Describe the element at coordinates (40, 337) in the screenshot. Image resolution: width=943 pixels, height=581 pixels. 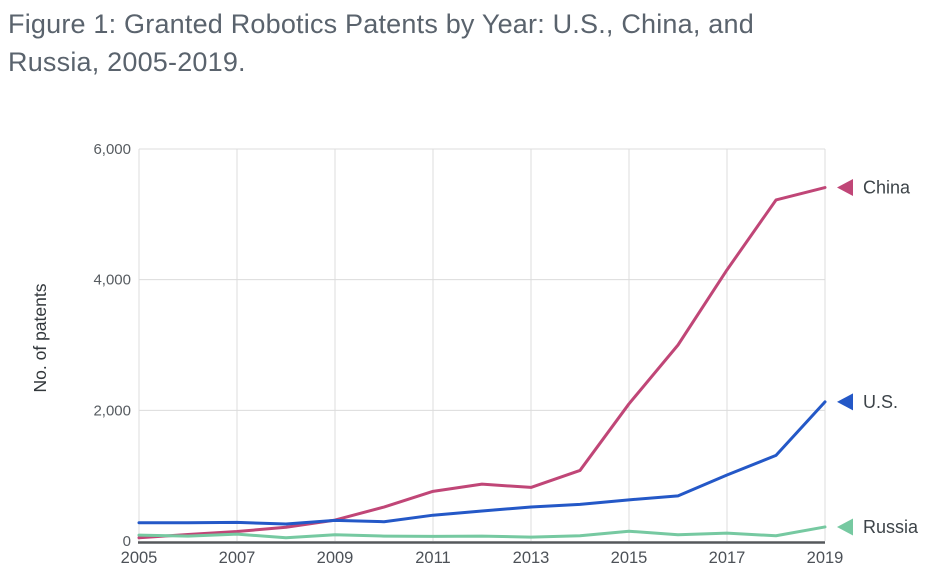
I see `y-axis-title: No. of patents` at that location.